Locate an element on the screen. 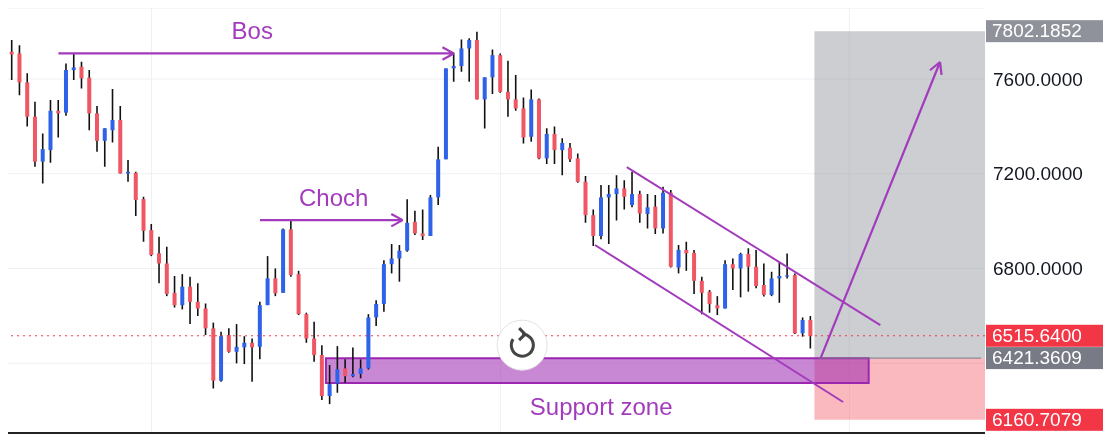 This screenshot has width=1111, height=445. y-tick-label: 7200.0000 is located at coordinates (1038, 174).